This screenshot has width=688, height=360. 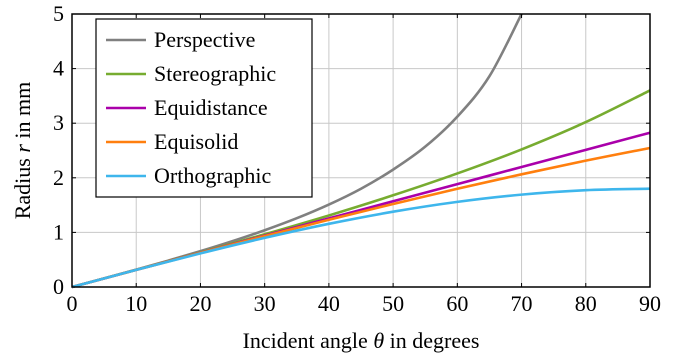 I want to click on y-tick-label: 1, so click(x=58, y=231).